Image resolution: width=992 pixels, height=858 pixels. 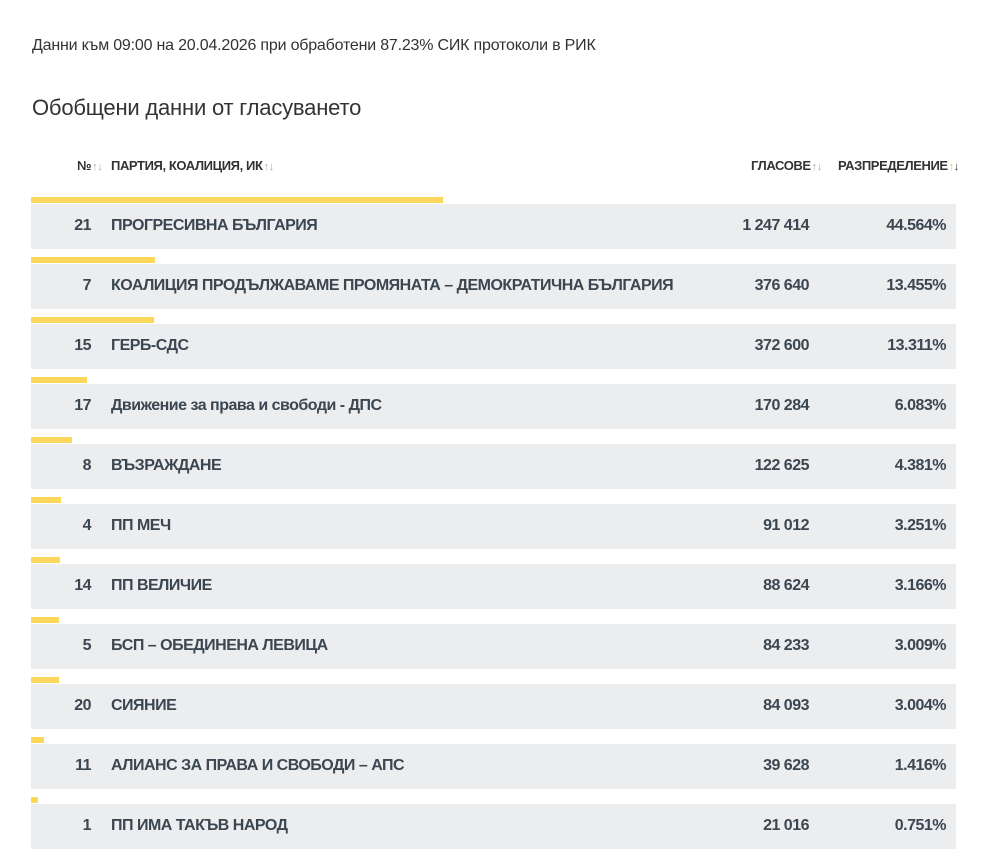 I want to click on party-number: 20, so click(x=82, y=705).